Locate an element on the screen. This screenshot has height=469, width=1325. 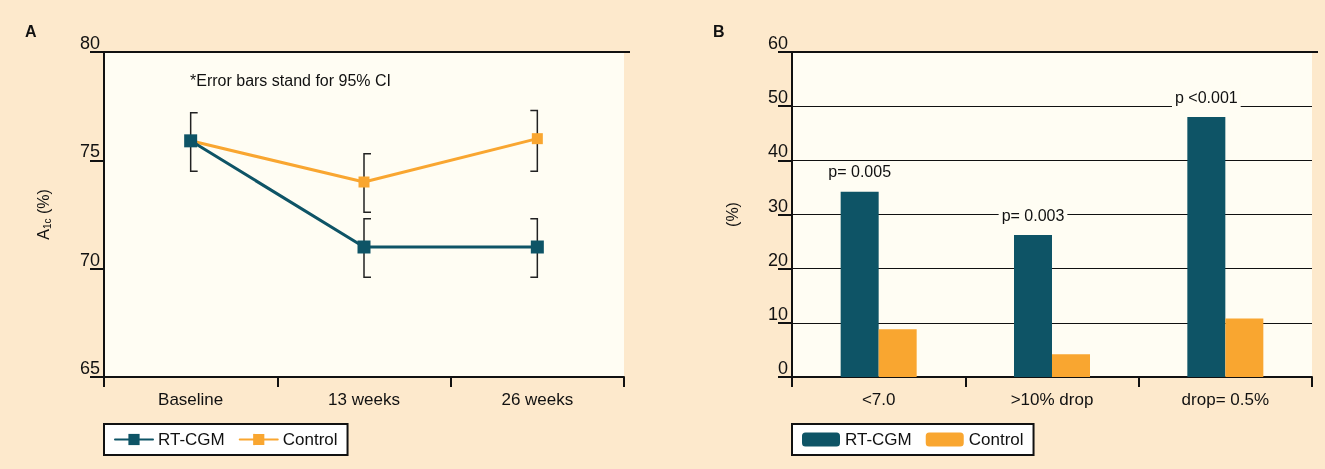
y-tick-label: 80 is located at coordinates (89, 43).